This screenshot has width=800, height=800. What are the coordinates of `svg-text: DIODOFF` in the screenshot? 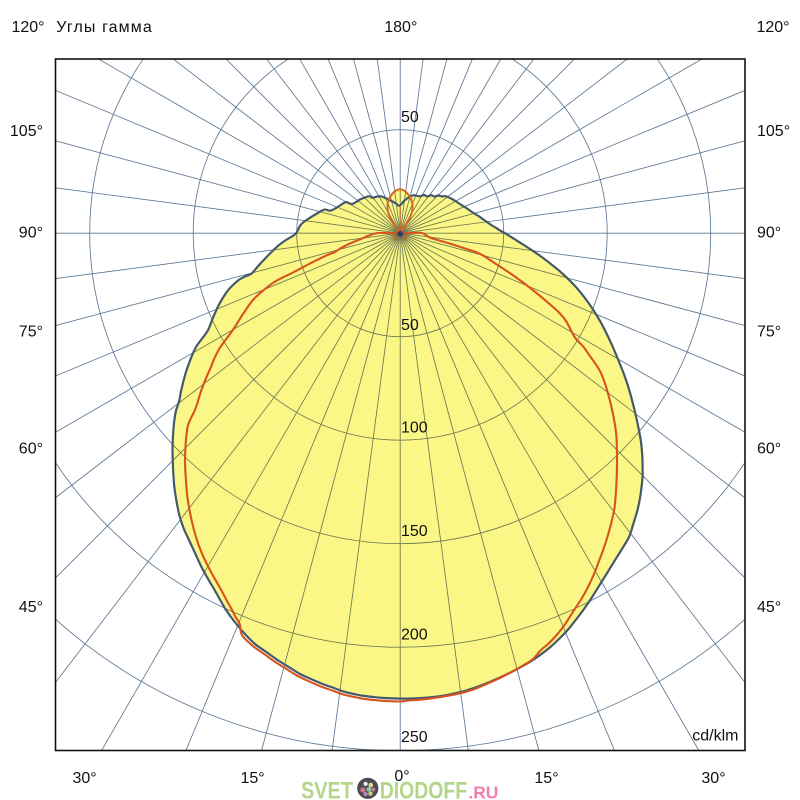 It's located at (424, 789).